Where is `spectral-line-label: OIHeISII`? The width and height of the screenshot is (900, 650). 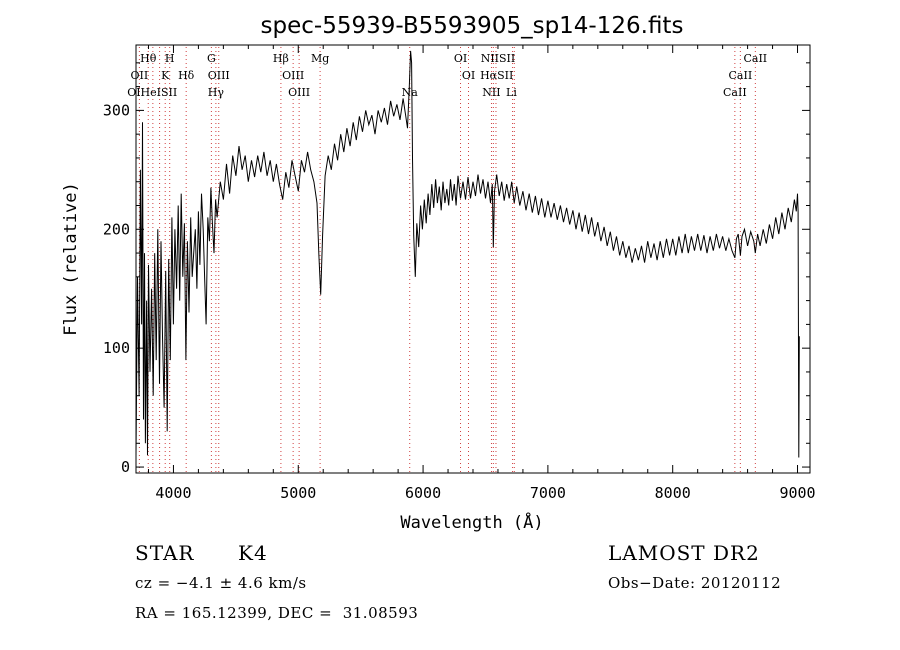 spectral-line-label: OIHeISII is located at coordinates (152, 92).